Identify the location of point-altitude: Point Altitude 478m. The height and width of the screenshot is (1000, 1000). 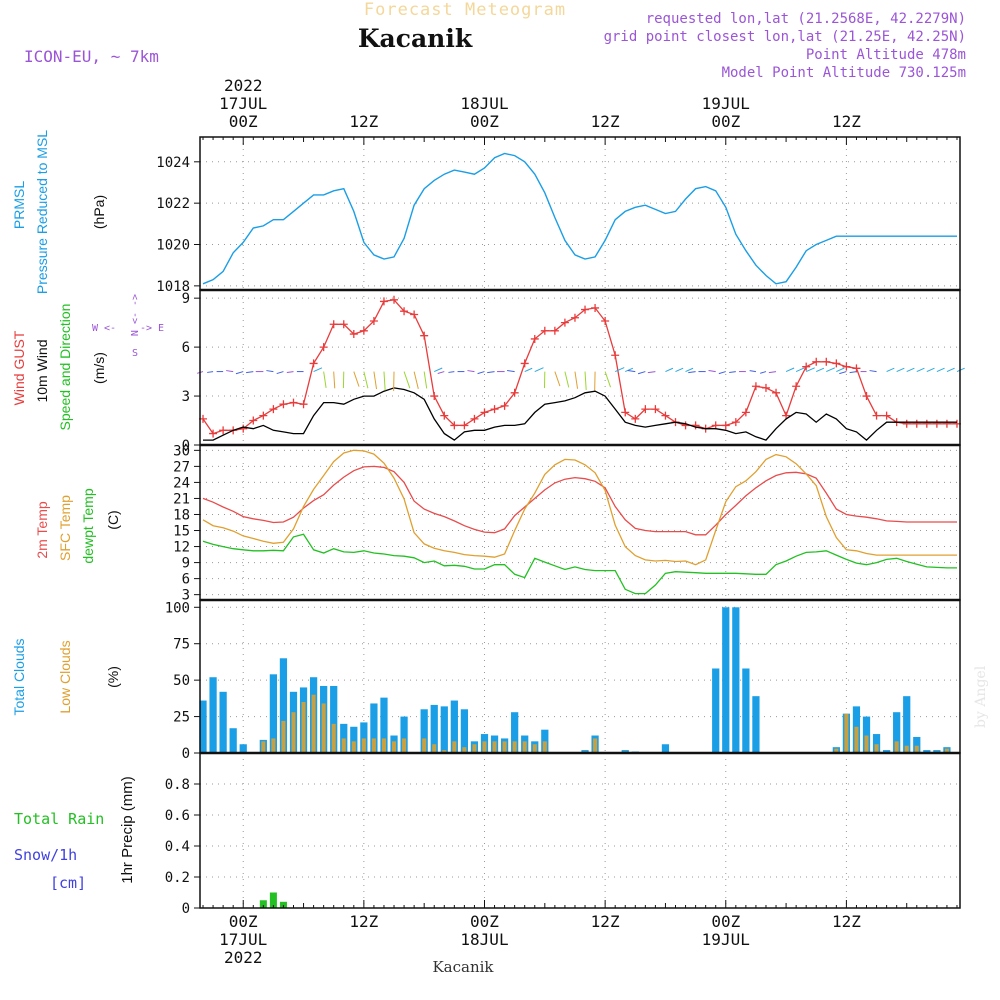
(886, 55).